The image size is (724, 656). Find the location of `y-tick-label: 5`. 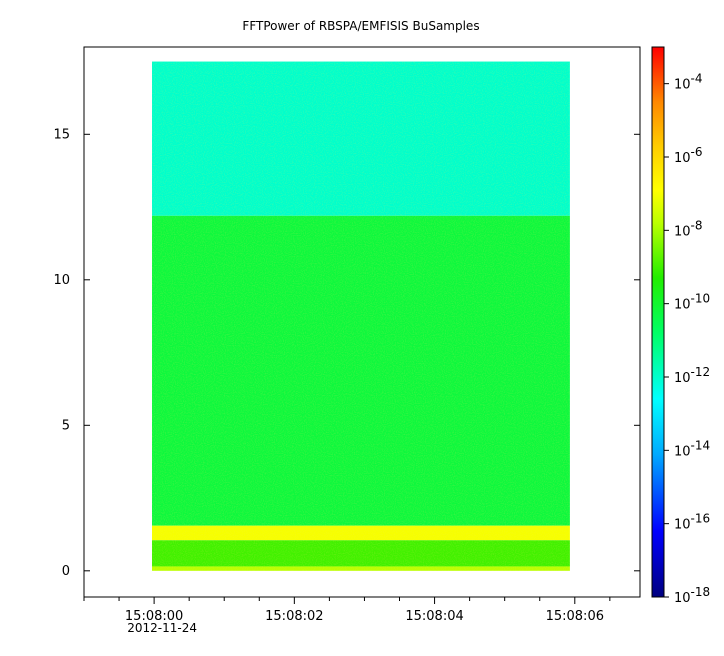

y-tick-label: 5 is located at coordinates (66, 425).